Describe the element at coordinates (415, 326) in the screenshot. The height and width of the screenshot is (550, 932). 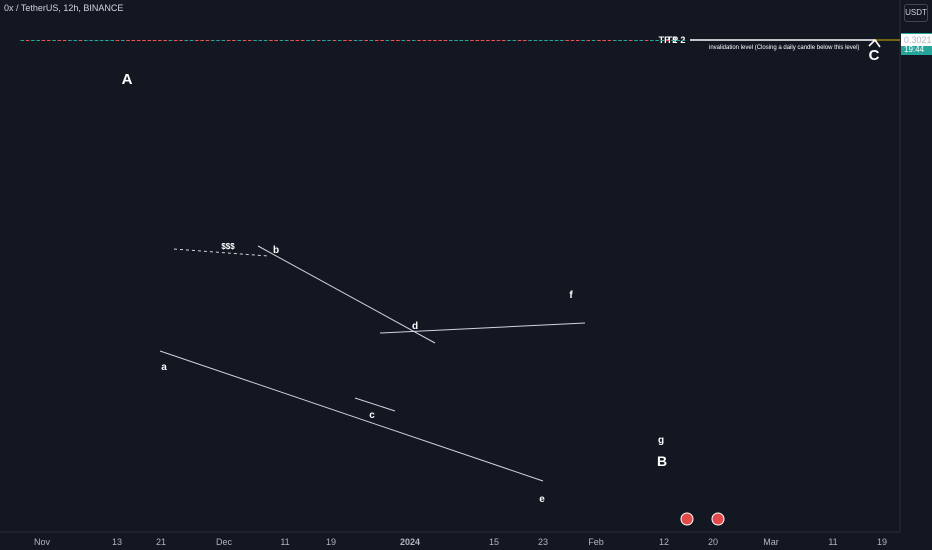
I see `wave-label-d: d` at that location.